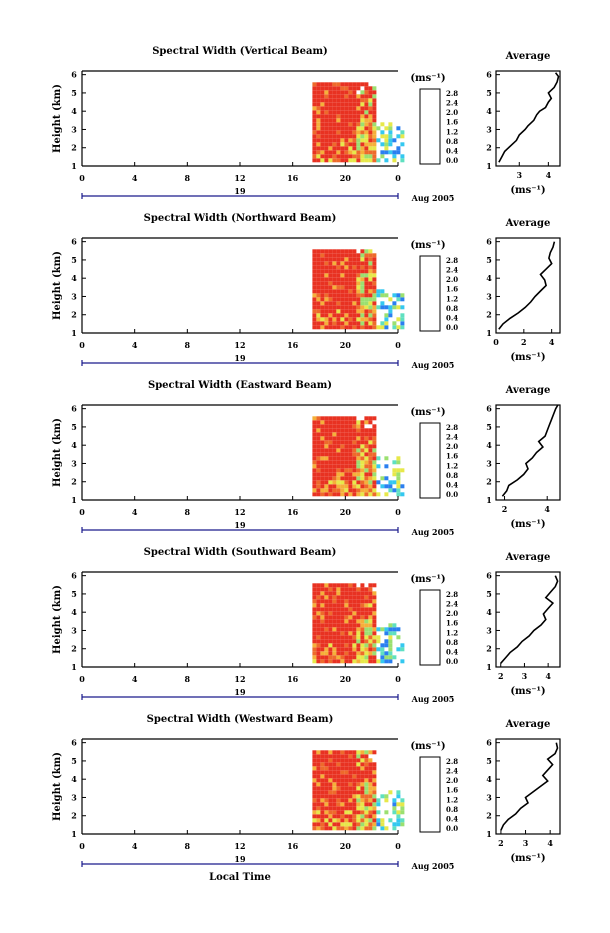  Describe the element at coordinates (489, 667) in the screenshot. I see `average-y-tick-label: 1` at that location.